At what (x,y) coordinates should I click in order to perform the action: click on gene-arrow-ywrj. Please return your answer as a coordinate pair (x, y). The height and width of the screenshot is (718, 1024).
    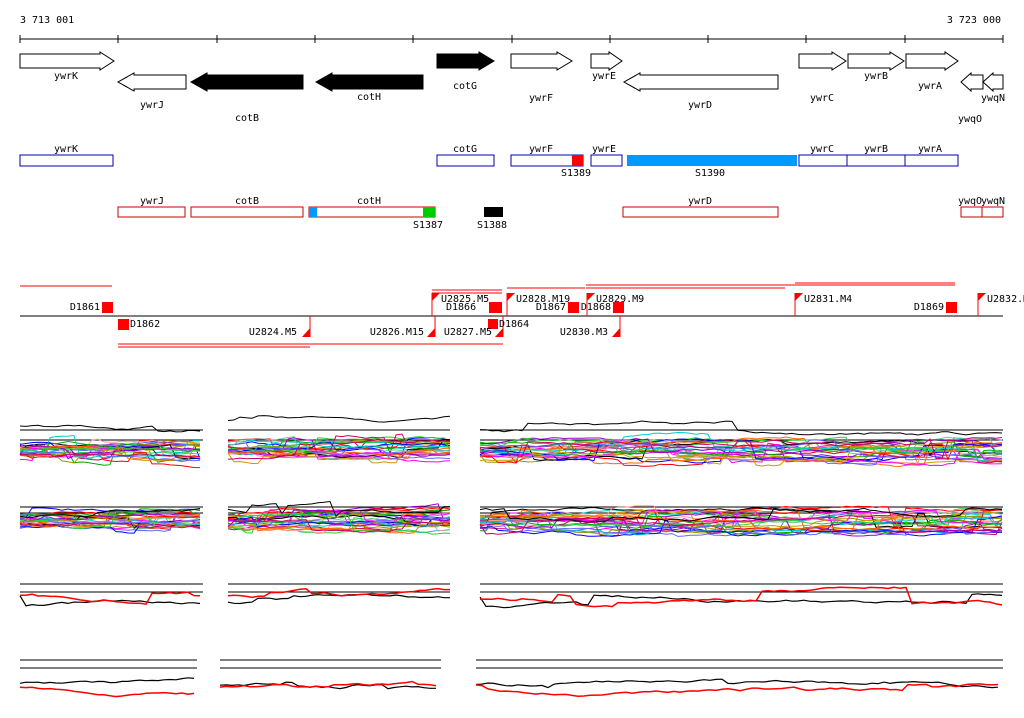
    Looking at the image, I should click on (151, 82).